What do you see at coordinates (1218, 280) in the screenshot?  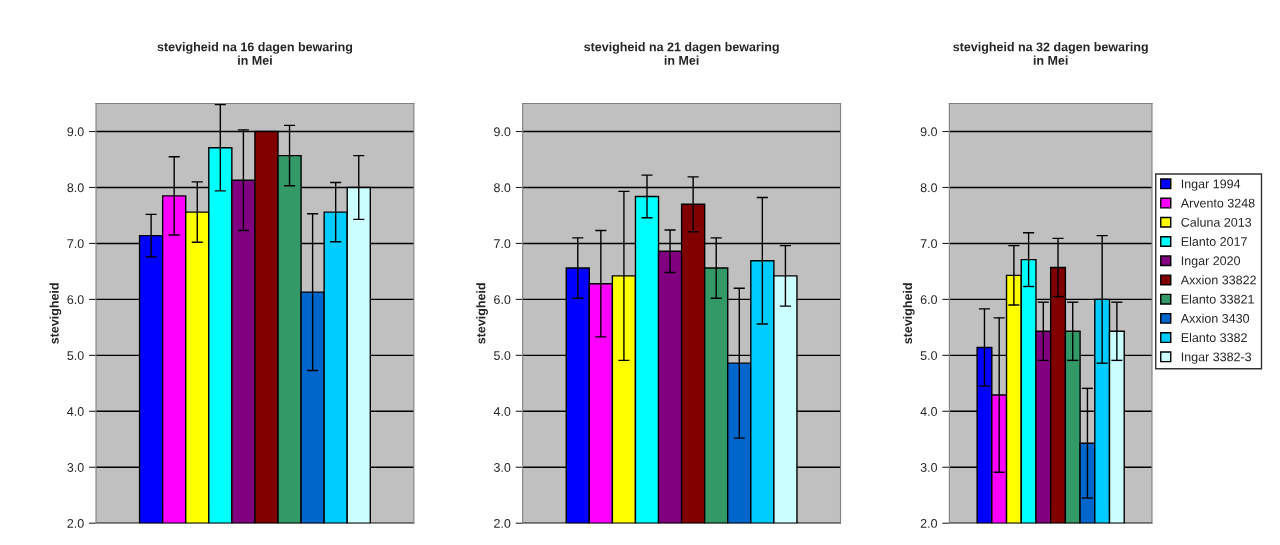 I see `legend-label: Axxion 33822` at bounding box center [1218, 280].